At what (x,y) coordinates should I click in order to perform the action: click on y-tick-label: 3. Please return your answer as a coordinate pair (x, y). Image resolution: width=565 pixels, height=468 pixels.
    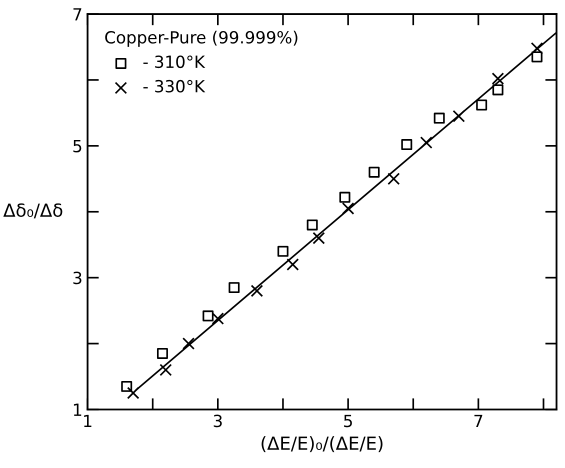
    Looking at the image, I should click on (77, 278).